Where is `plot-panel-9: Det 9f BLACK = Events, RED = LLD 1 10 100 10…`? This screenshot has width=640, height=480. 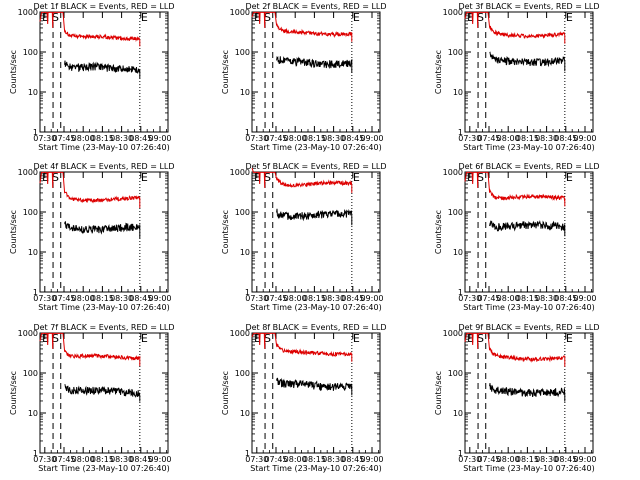
plot-panel-9: Det 9f BLACK = Events, RED = LLD 1 10 100 10… is located at coordinates (517, 398).